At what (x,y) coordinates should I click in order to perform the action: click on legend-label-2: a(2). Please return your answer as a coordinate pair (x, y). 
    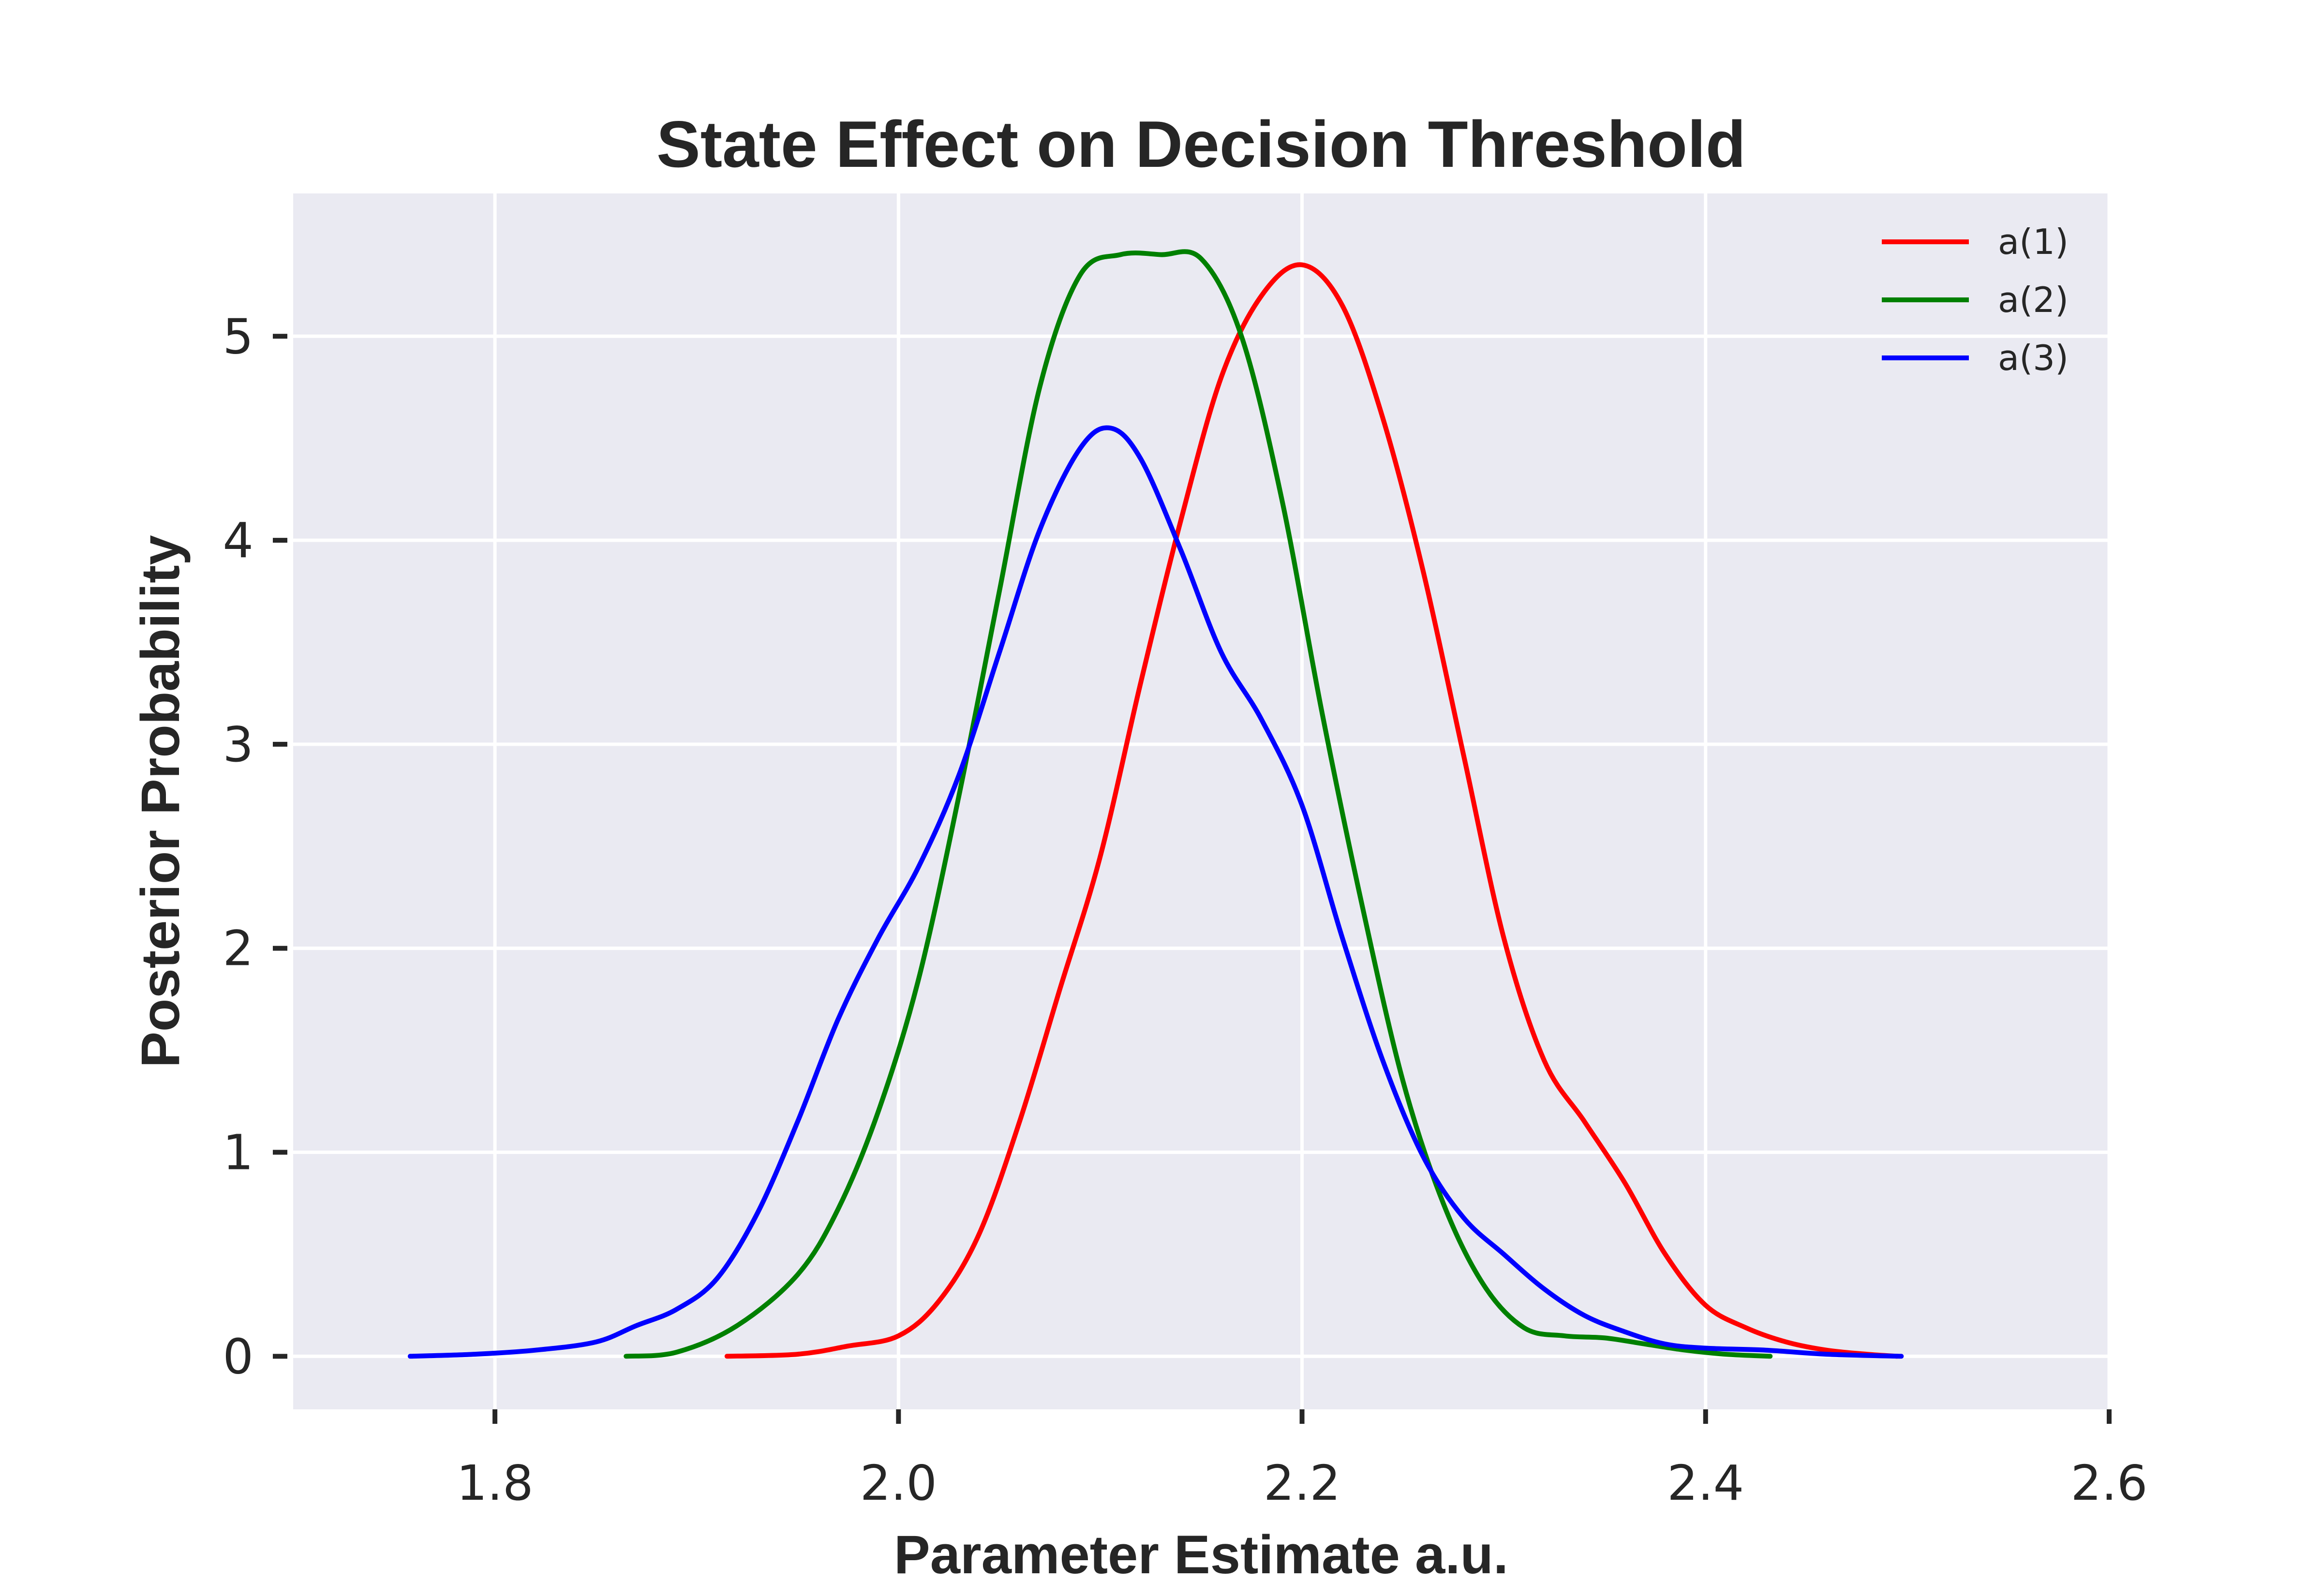
    Looking at the image, I should click on (2033, 300).